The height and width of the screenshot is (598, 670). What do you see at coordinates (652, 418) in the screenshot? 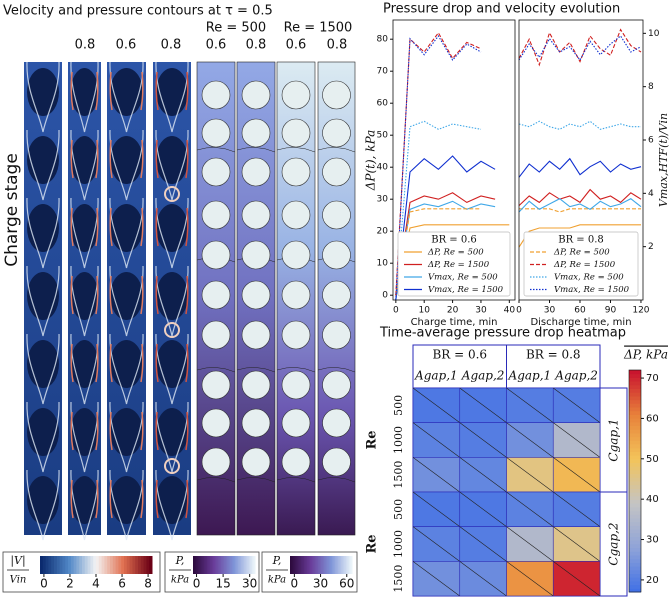
I see `colorbar-tick-label: 60` at bounding box center [652, 418].